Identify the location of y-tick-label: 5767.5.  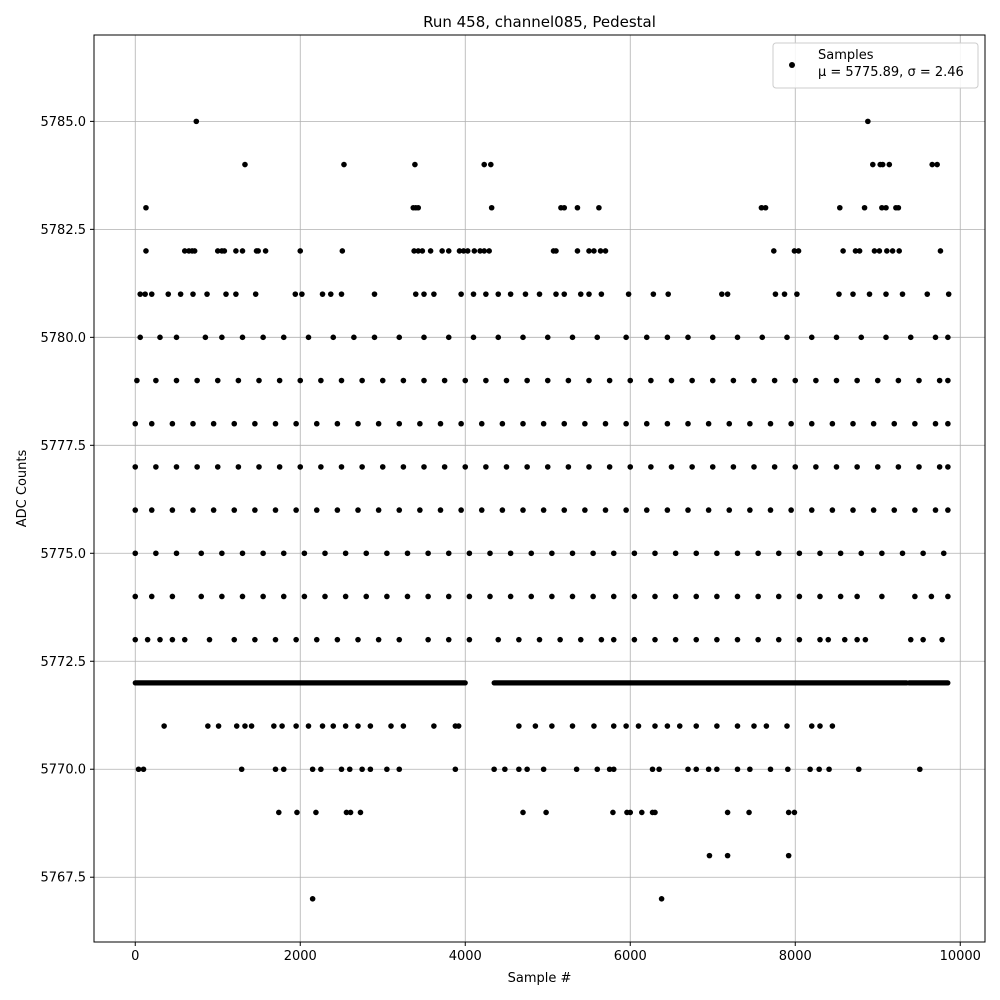
(64, 878).